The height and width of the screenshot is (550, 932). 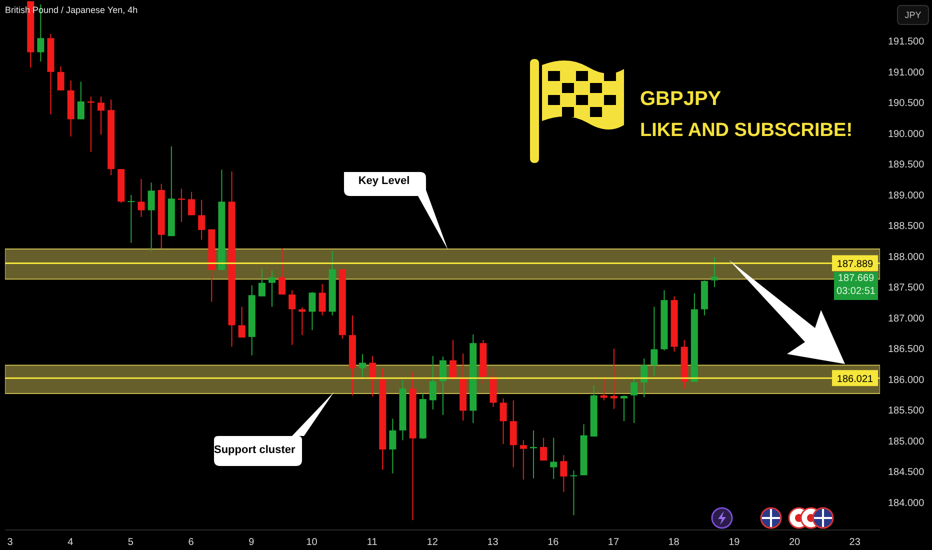 What do you see at coordinates (674, 542) in the screenshot?
I see `x-tick-label: 18` at bounding box center [674, 542].